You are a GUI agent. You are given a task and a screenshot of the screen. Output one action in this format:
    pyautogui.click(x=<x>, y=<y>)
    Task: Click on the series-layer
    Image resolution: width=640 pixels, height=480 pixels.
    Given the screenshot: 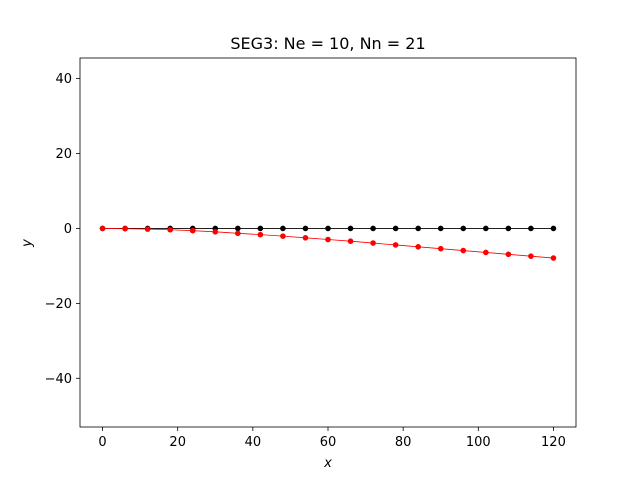 What is the action you would take?
    pyautogui.click(x=328, y=243)
    